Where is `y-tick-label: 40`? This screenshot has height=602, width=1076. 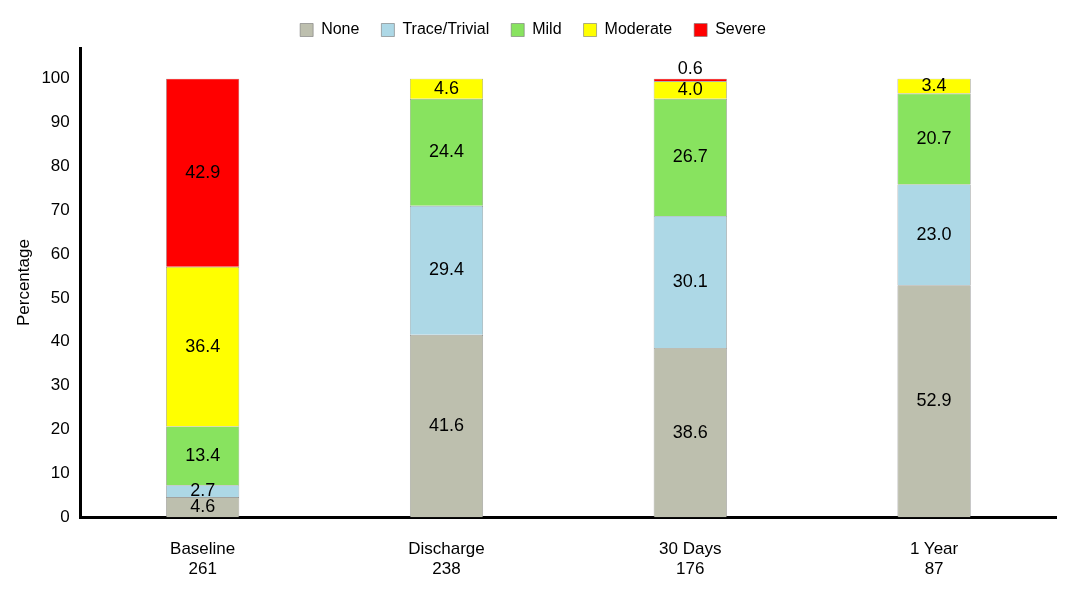
y-tick-label: 40 is located at coordinates (60, 341).